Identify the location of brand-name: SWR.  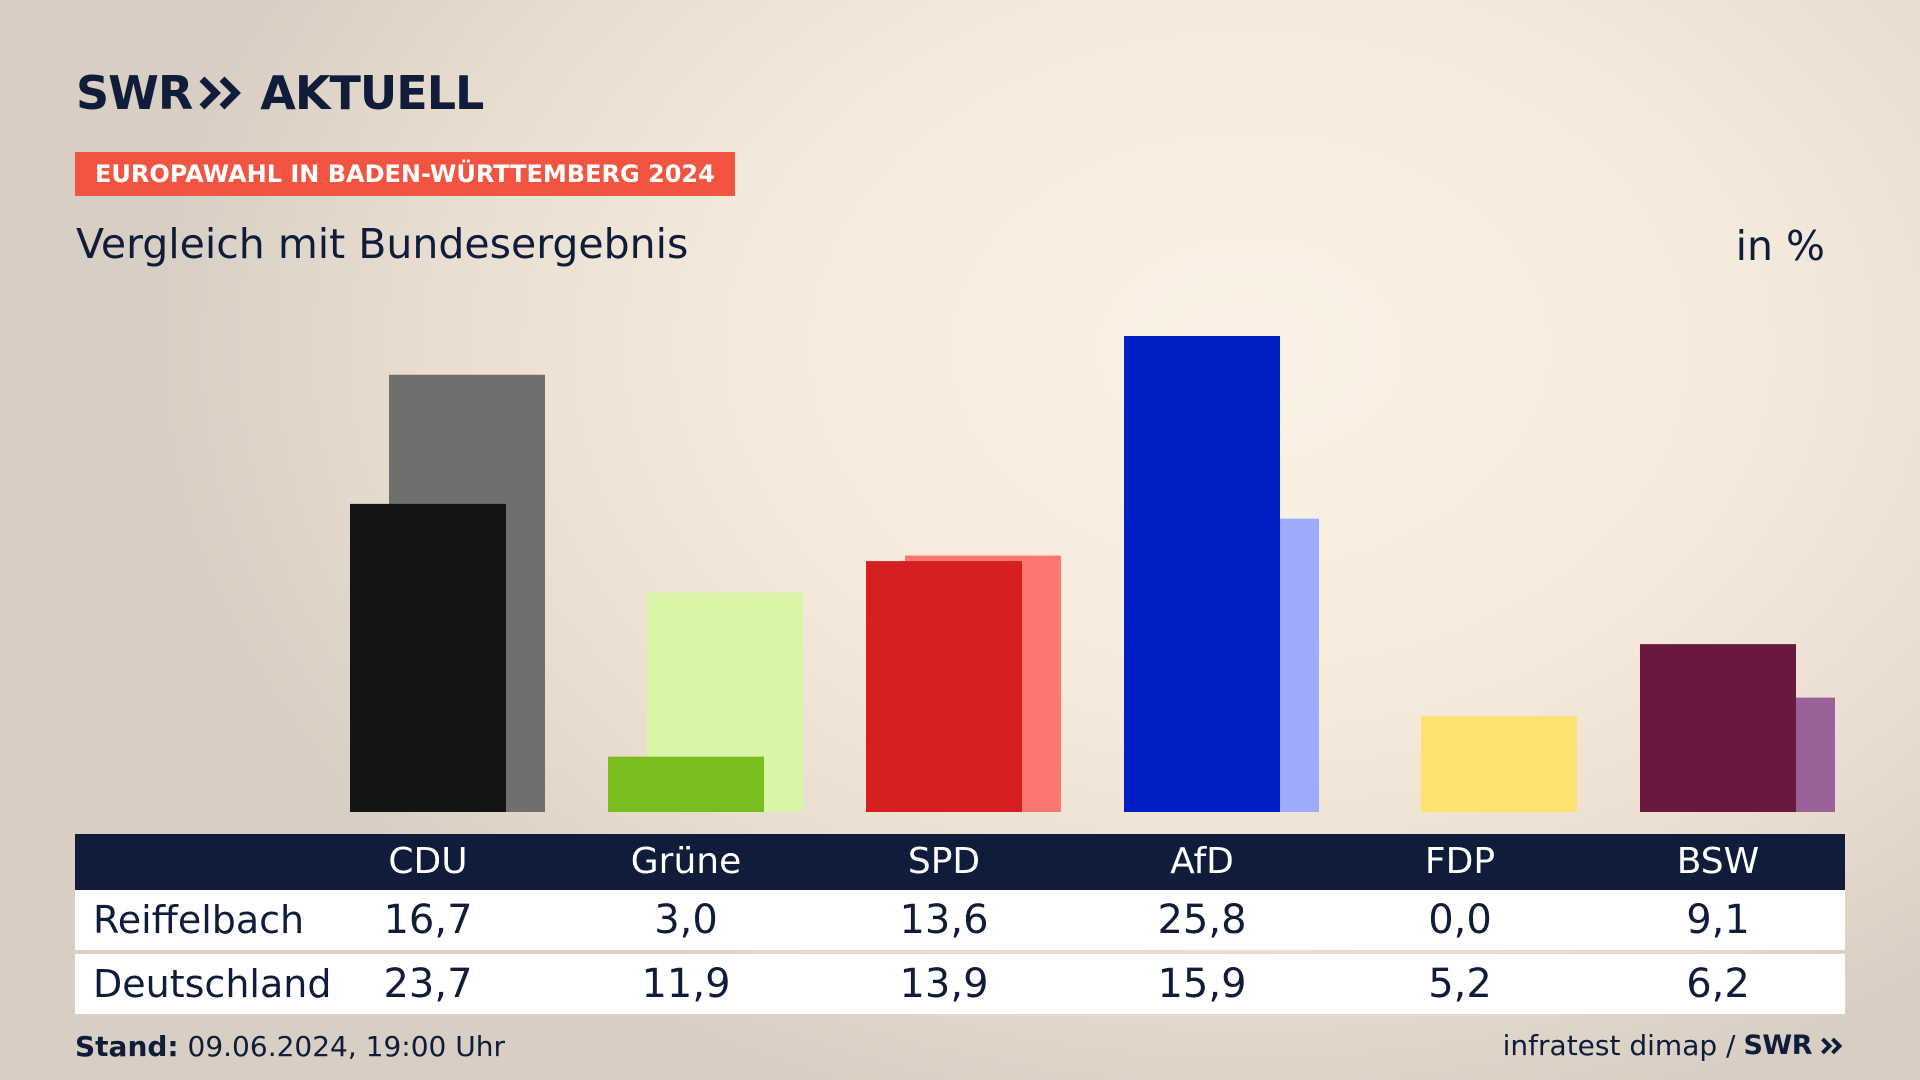
(134, 93).